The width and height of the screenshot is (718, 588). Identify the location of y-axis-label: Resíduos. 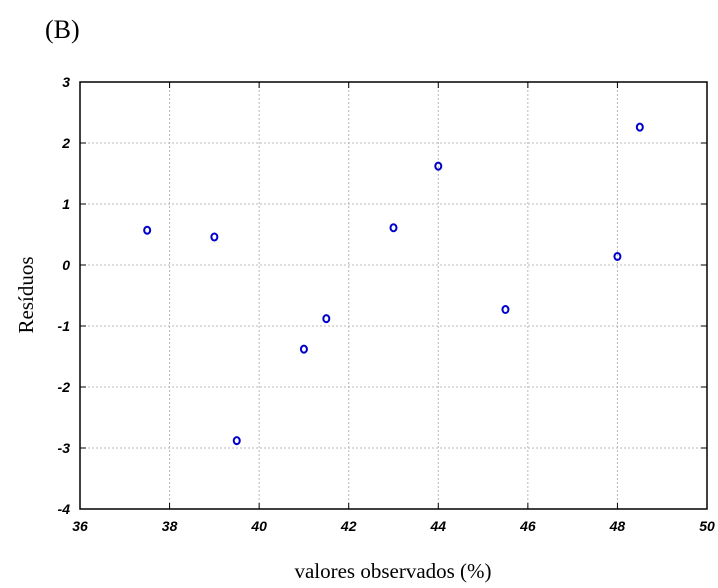
(26, 294).